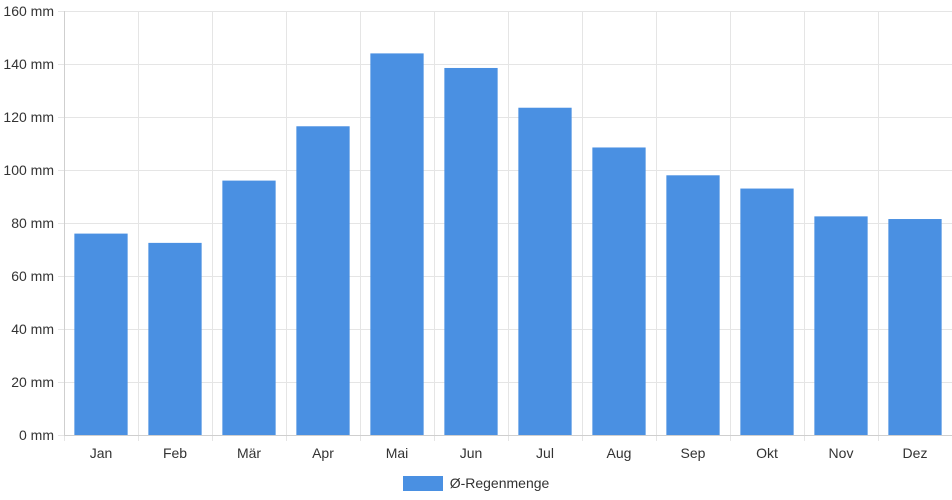 The image size is (952, 500). I want to click on x-tick-label: Jul, so click(545, 453).